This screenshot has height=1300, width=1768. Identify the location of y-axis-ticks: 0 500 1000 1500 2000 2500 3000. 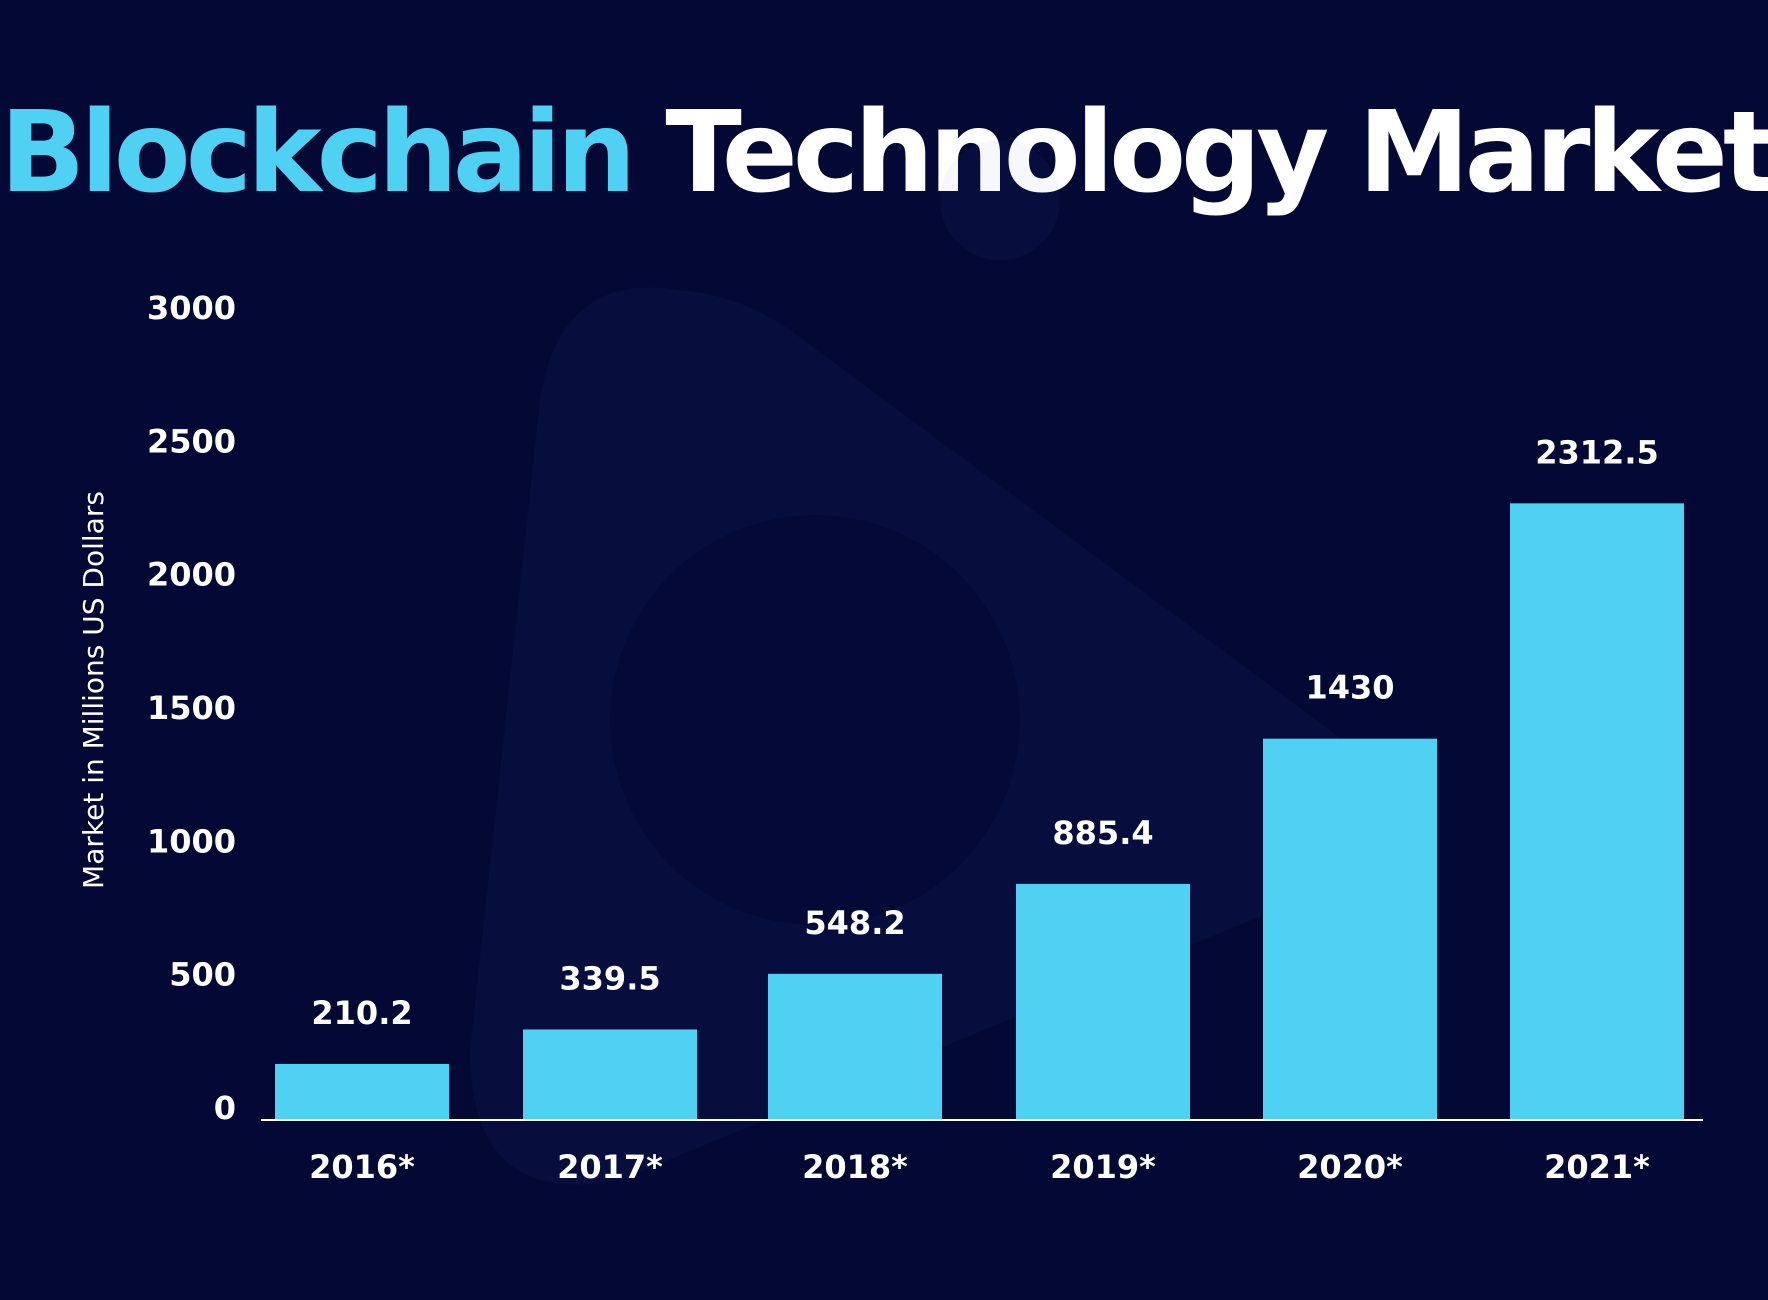
(191, 708).